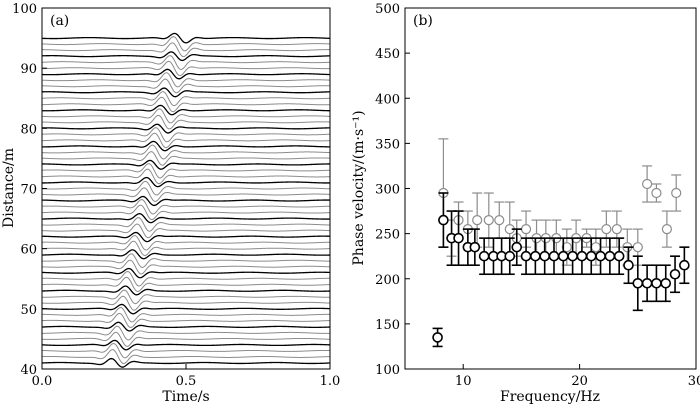  Describe the element at coordinates (28, 310) in the screenshot. I see `panel-a-y-tick-label: 50` at that location.